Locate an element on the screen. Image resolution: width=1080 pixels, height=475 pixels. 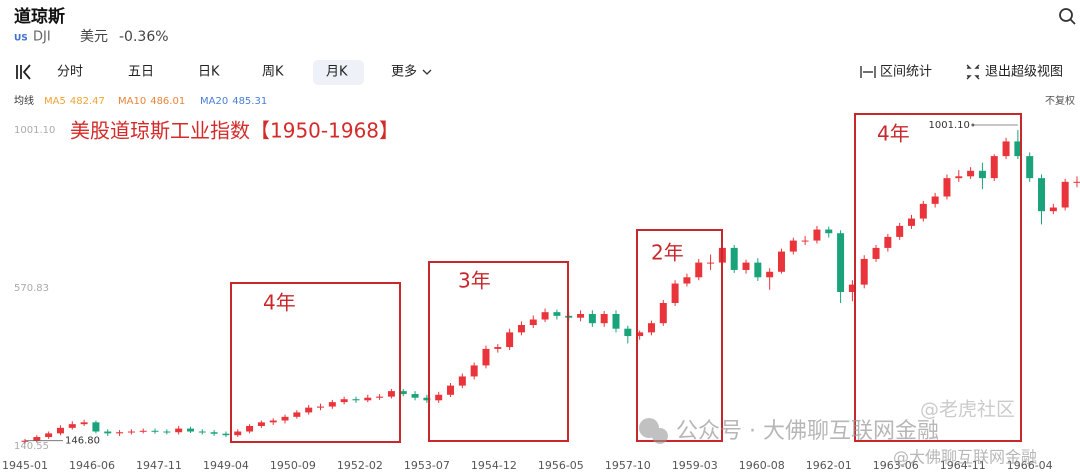
period-label: 2年 is located at coordinates (667, 253).